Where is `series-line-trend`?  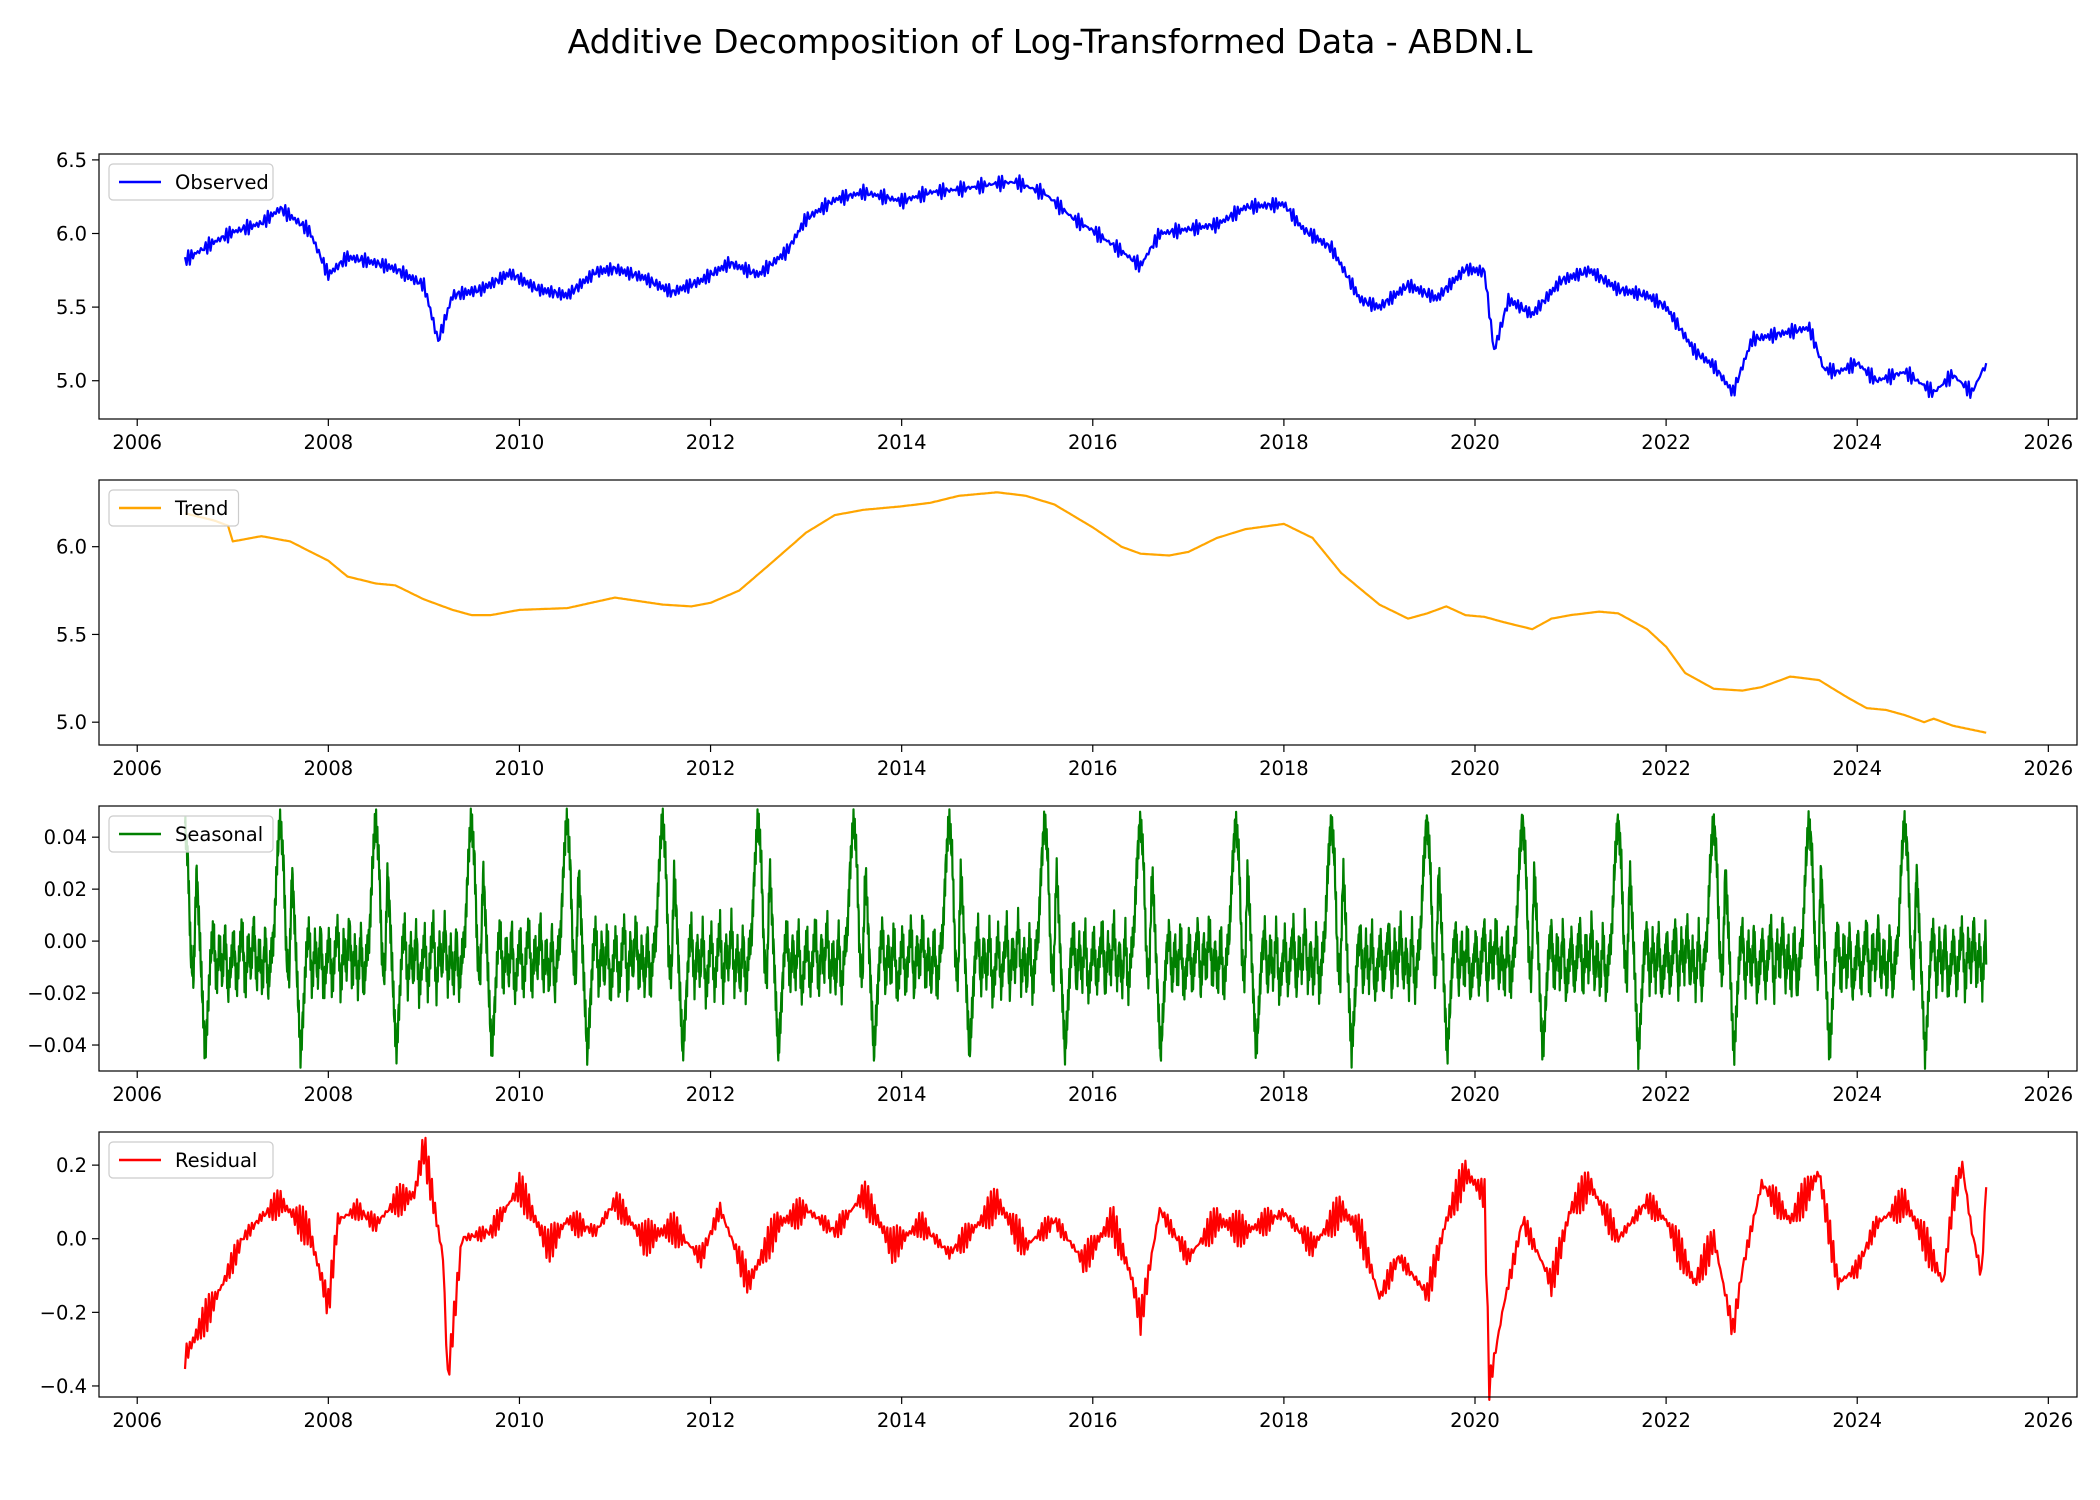
series-line-trend is located at coordinates (1085, 612).